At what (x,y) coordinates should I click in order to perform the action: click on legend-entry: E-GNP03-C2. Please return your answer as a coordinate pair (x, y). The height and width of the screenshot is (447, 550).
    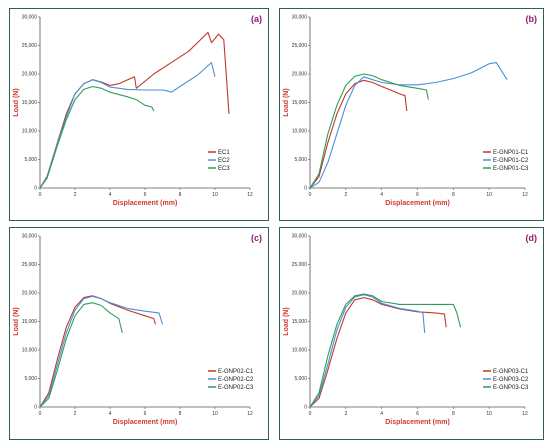
    Looking at the image, I should click on (511, 380).